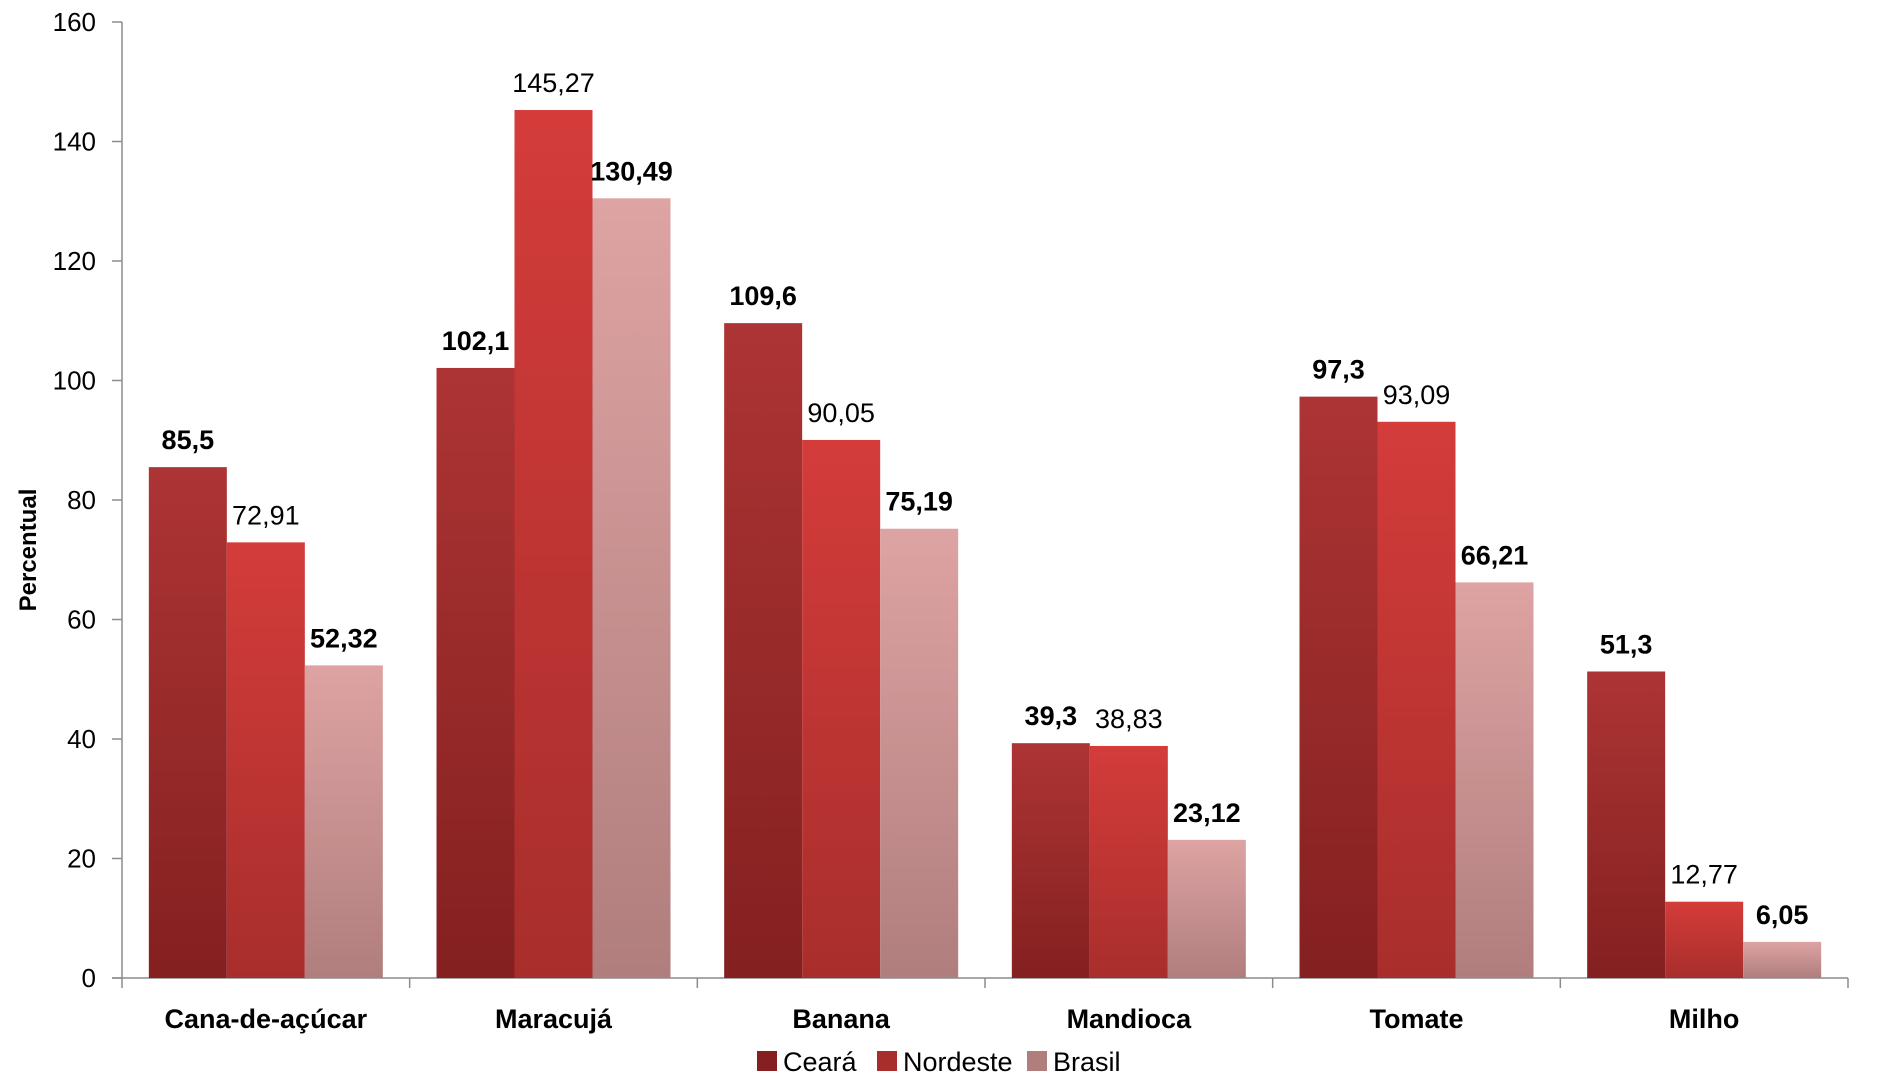  What do you see at coordinates (74, 142) in the screenshot?
I see `y-tick-label: 140` at bounding box center [74, 142].